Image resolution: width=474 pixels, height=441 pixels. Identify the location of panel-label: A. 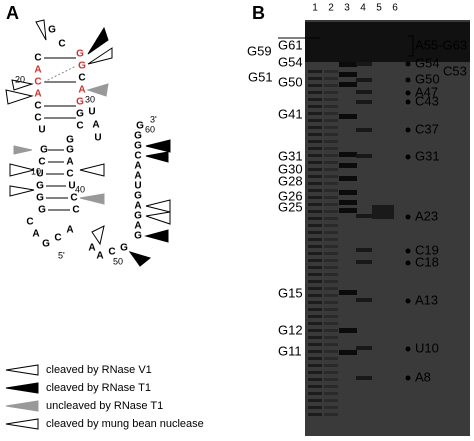
(12, 13).